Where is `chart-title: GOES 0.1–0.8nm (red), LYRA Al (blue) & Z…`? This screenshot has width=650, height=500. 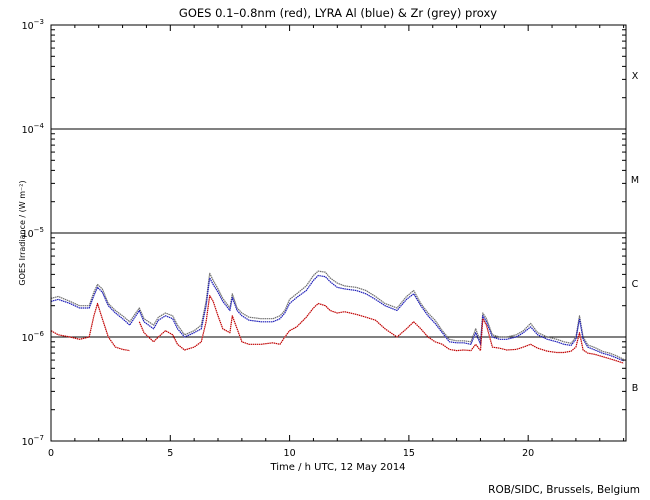 chart-title: GOES 0.1–0.8nm (red), LYRA Al (blue) & Z… is located at coordinates (338, 13).